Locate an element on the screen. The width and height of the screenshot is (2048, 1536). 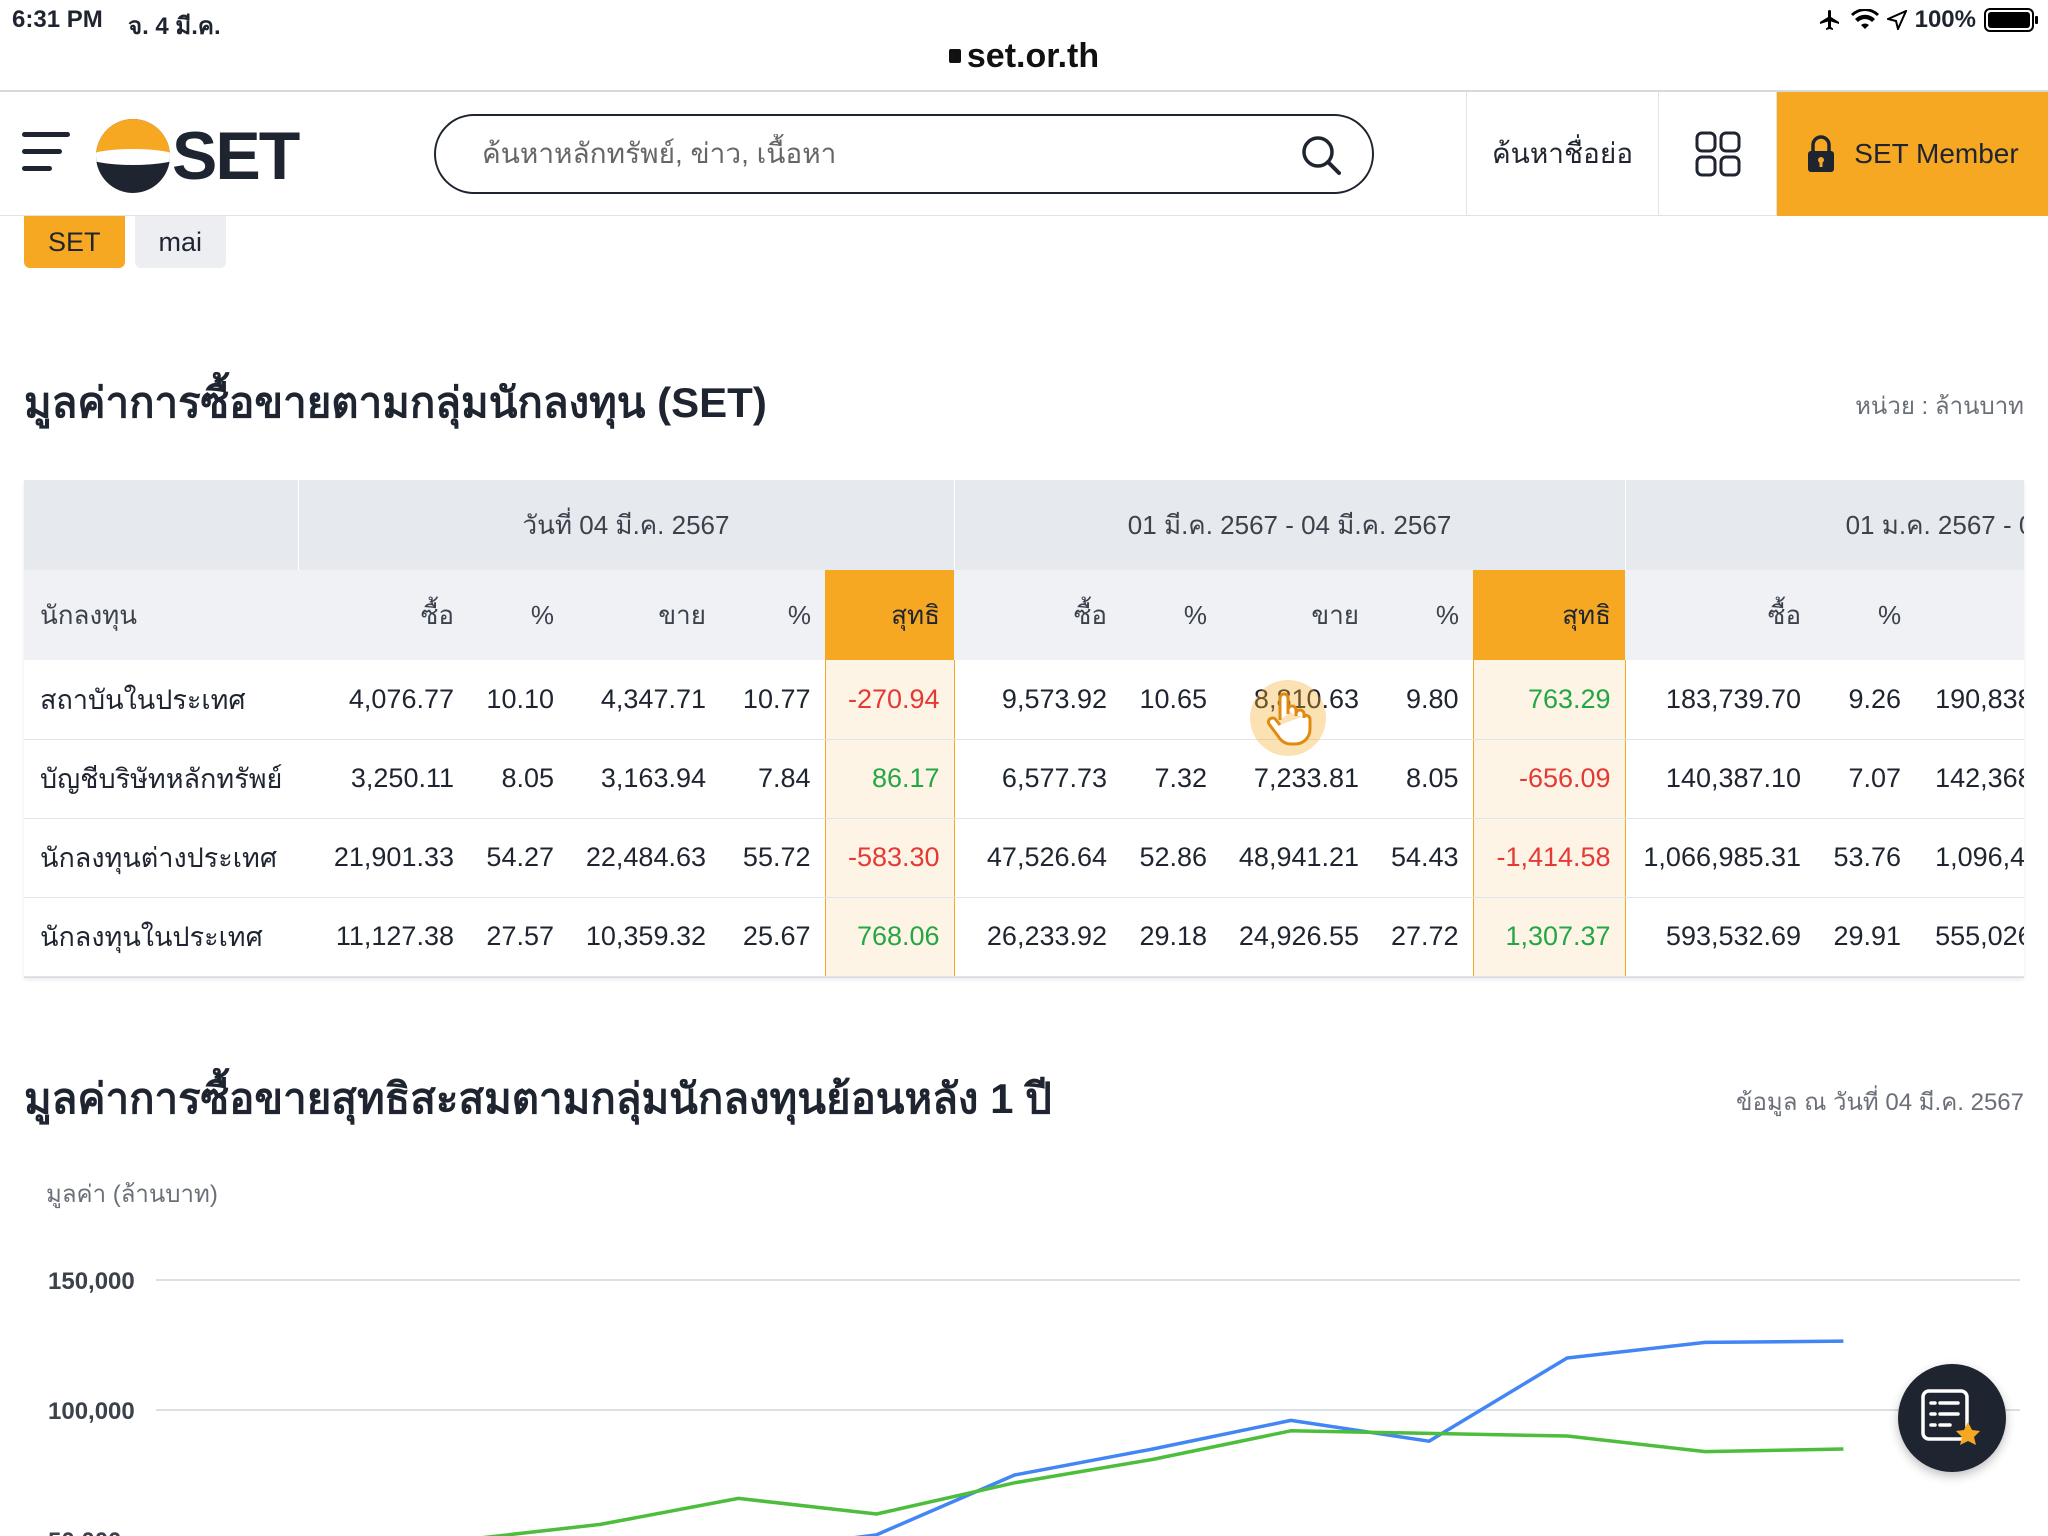
y-tick-label: 150,000 is located at coordinates (91, 1281).